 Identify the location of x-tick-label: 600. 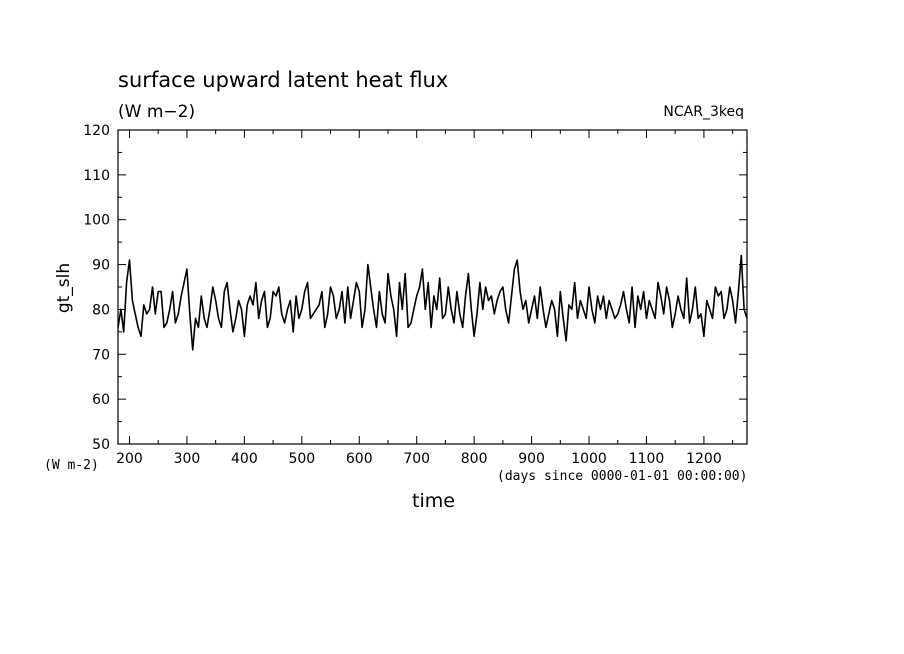
(359, 459).